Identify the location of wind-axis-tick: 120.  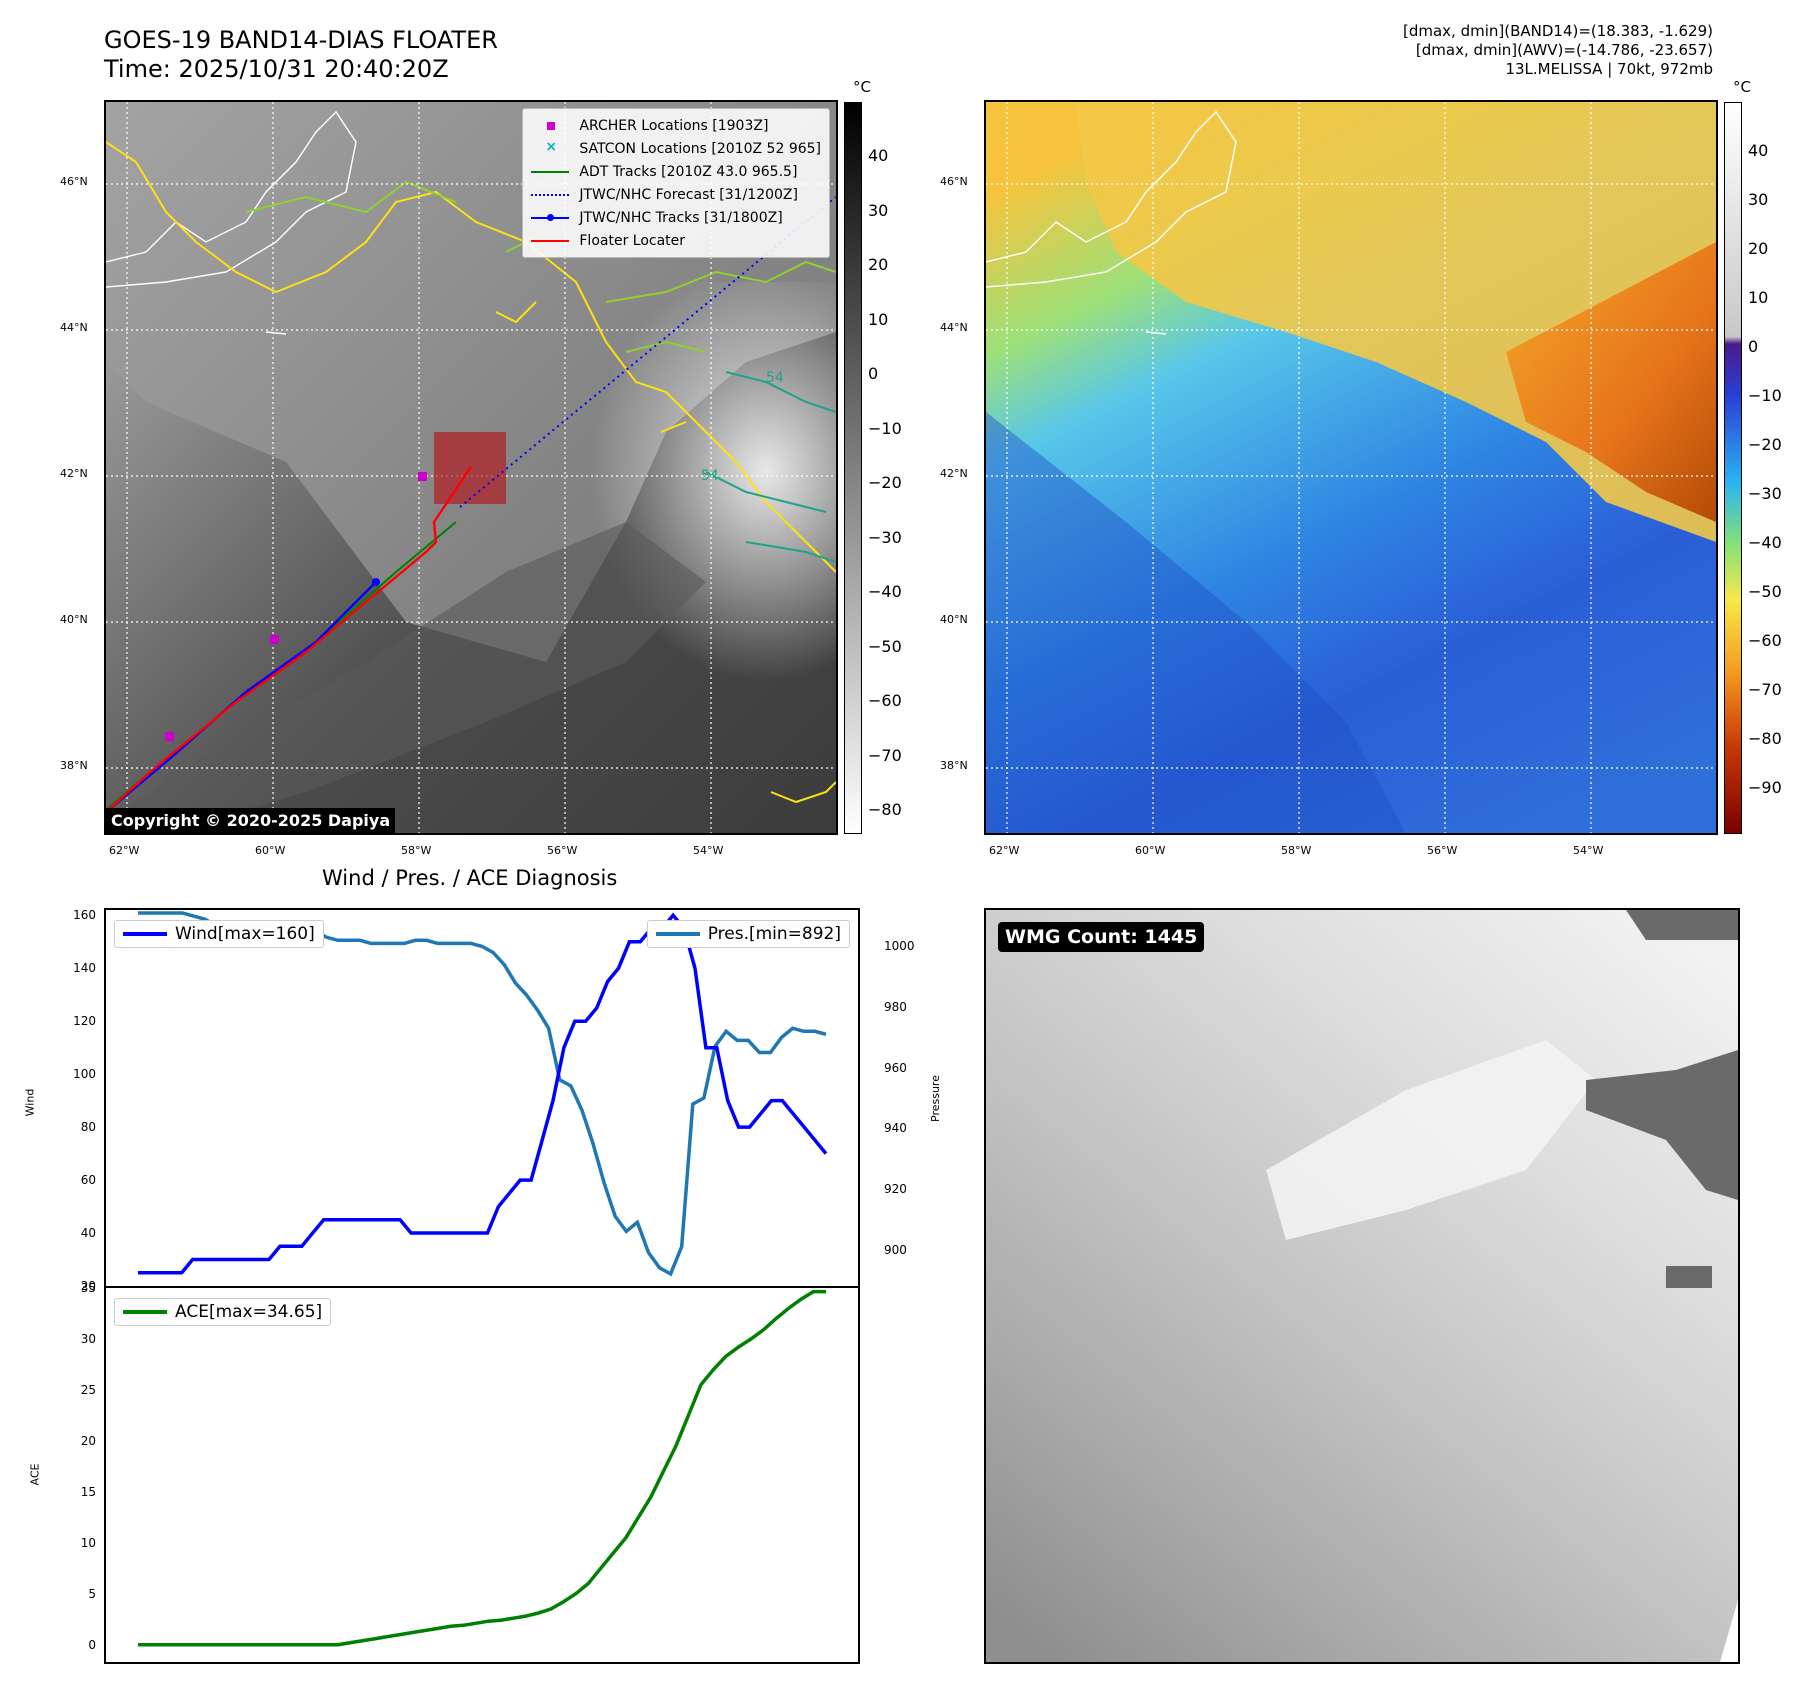
(84, 1021).